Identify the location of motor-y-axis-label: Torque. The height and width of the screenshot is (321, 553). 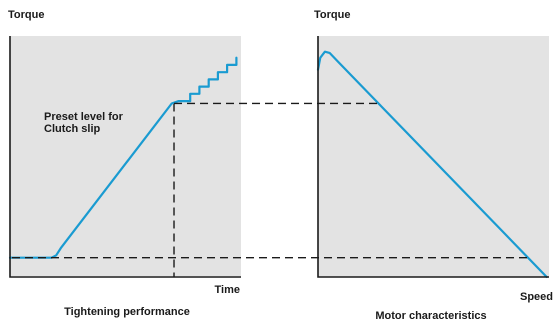
(332, 15).